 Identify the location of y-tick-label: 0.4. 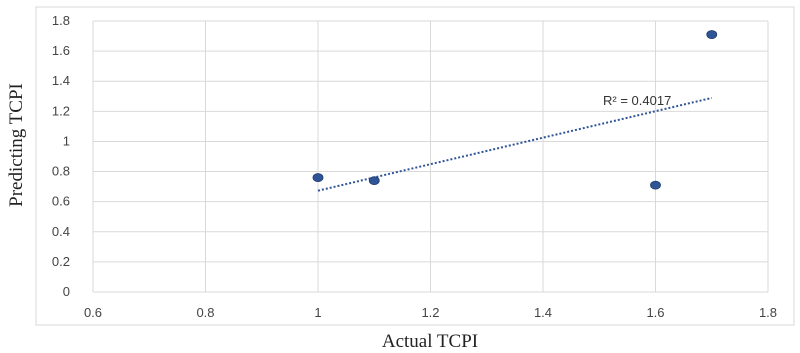
(61, 231).